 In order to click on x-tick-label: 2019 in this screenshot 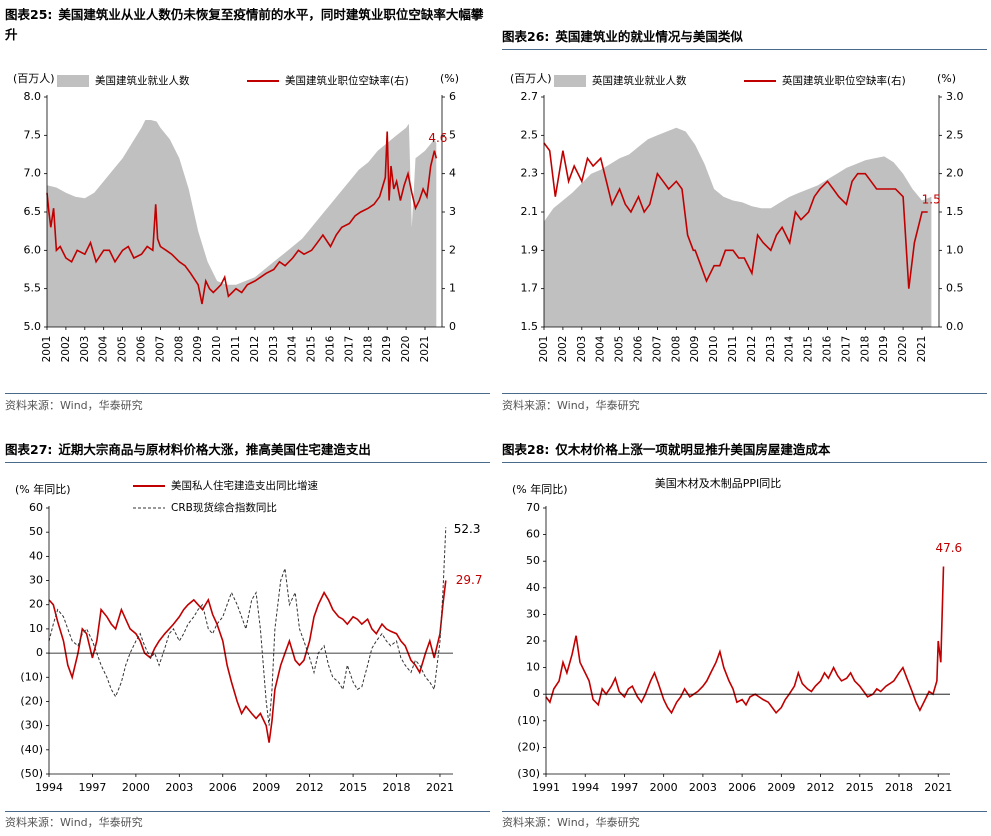, I will do `click(387, 349)`.